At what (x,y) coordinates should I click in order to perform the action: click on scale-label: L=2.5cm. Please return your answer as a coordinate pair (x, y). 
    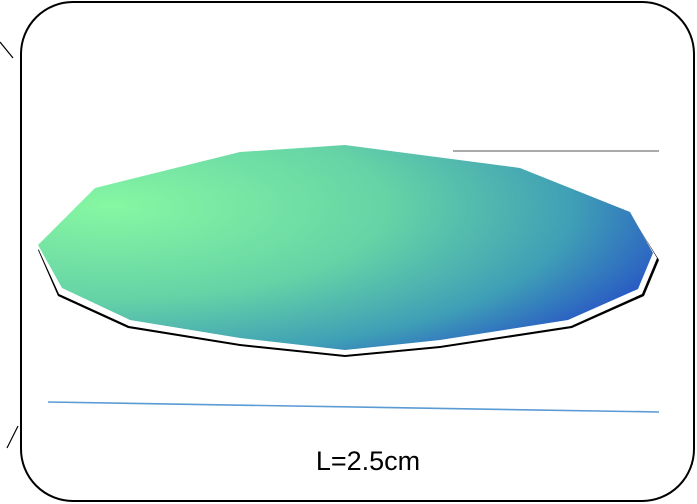
    Looking at the image, I should click on (368, 461).